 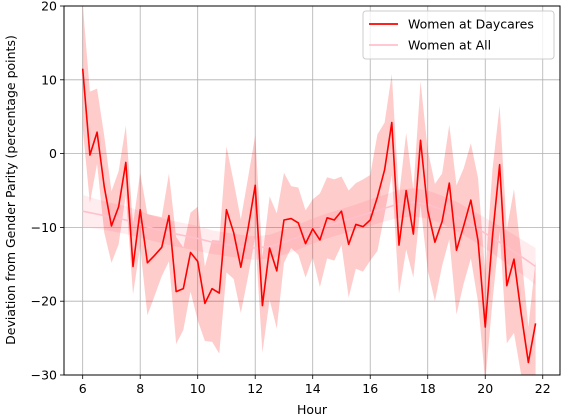 I want to click on y-tick-label: 0, so click(x=53, y=153).